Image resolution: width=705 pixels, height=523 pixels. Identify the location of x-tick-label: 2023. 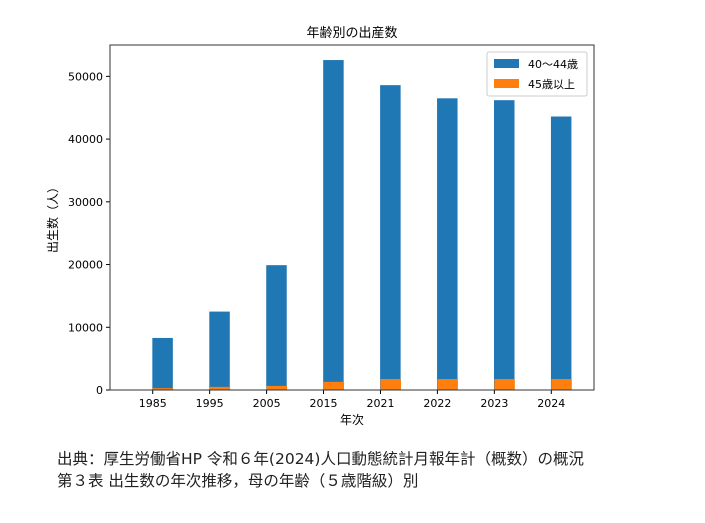
(494, 403).